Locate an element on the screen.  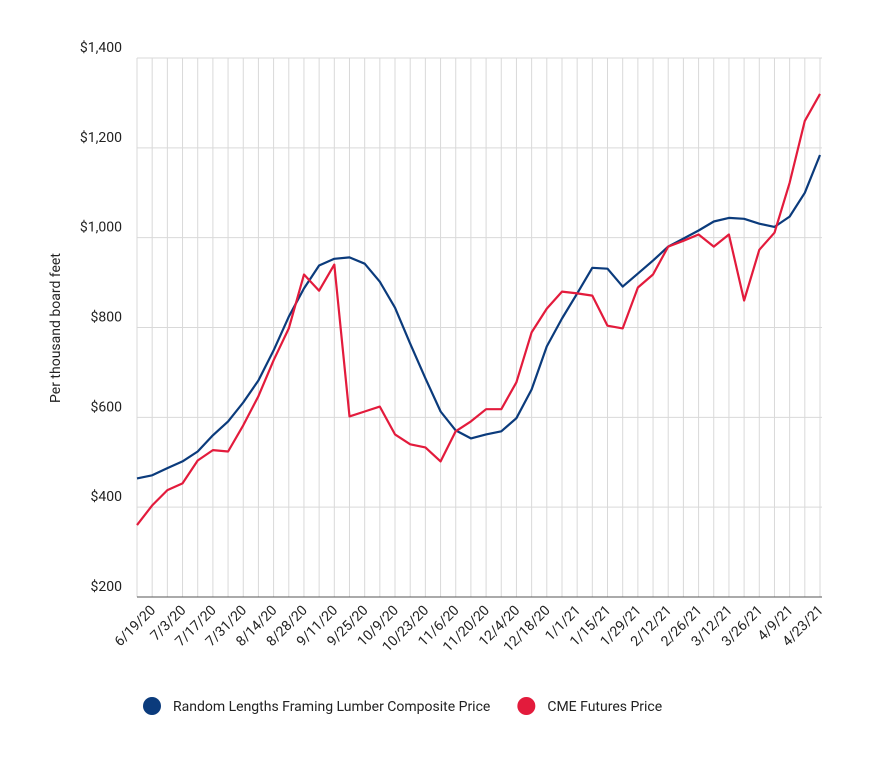
y-tick-label: $1,200 is located at coordinates (101, 137).